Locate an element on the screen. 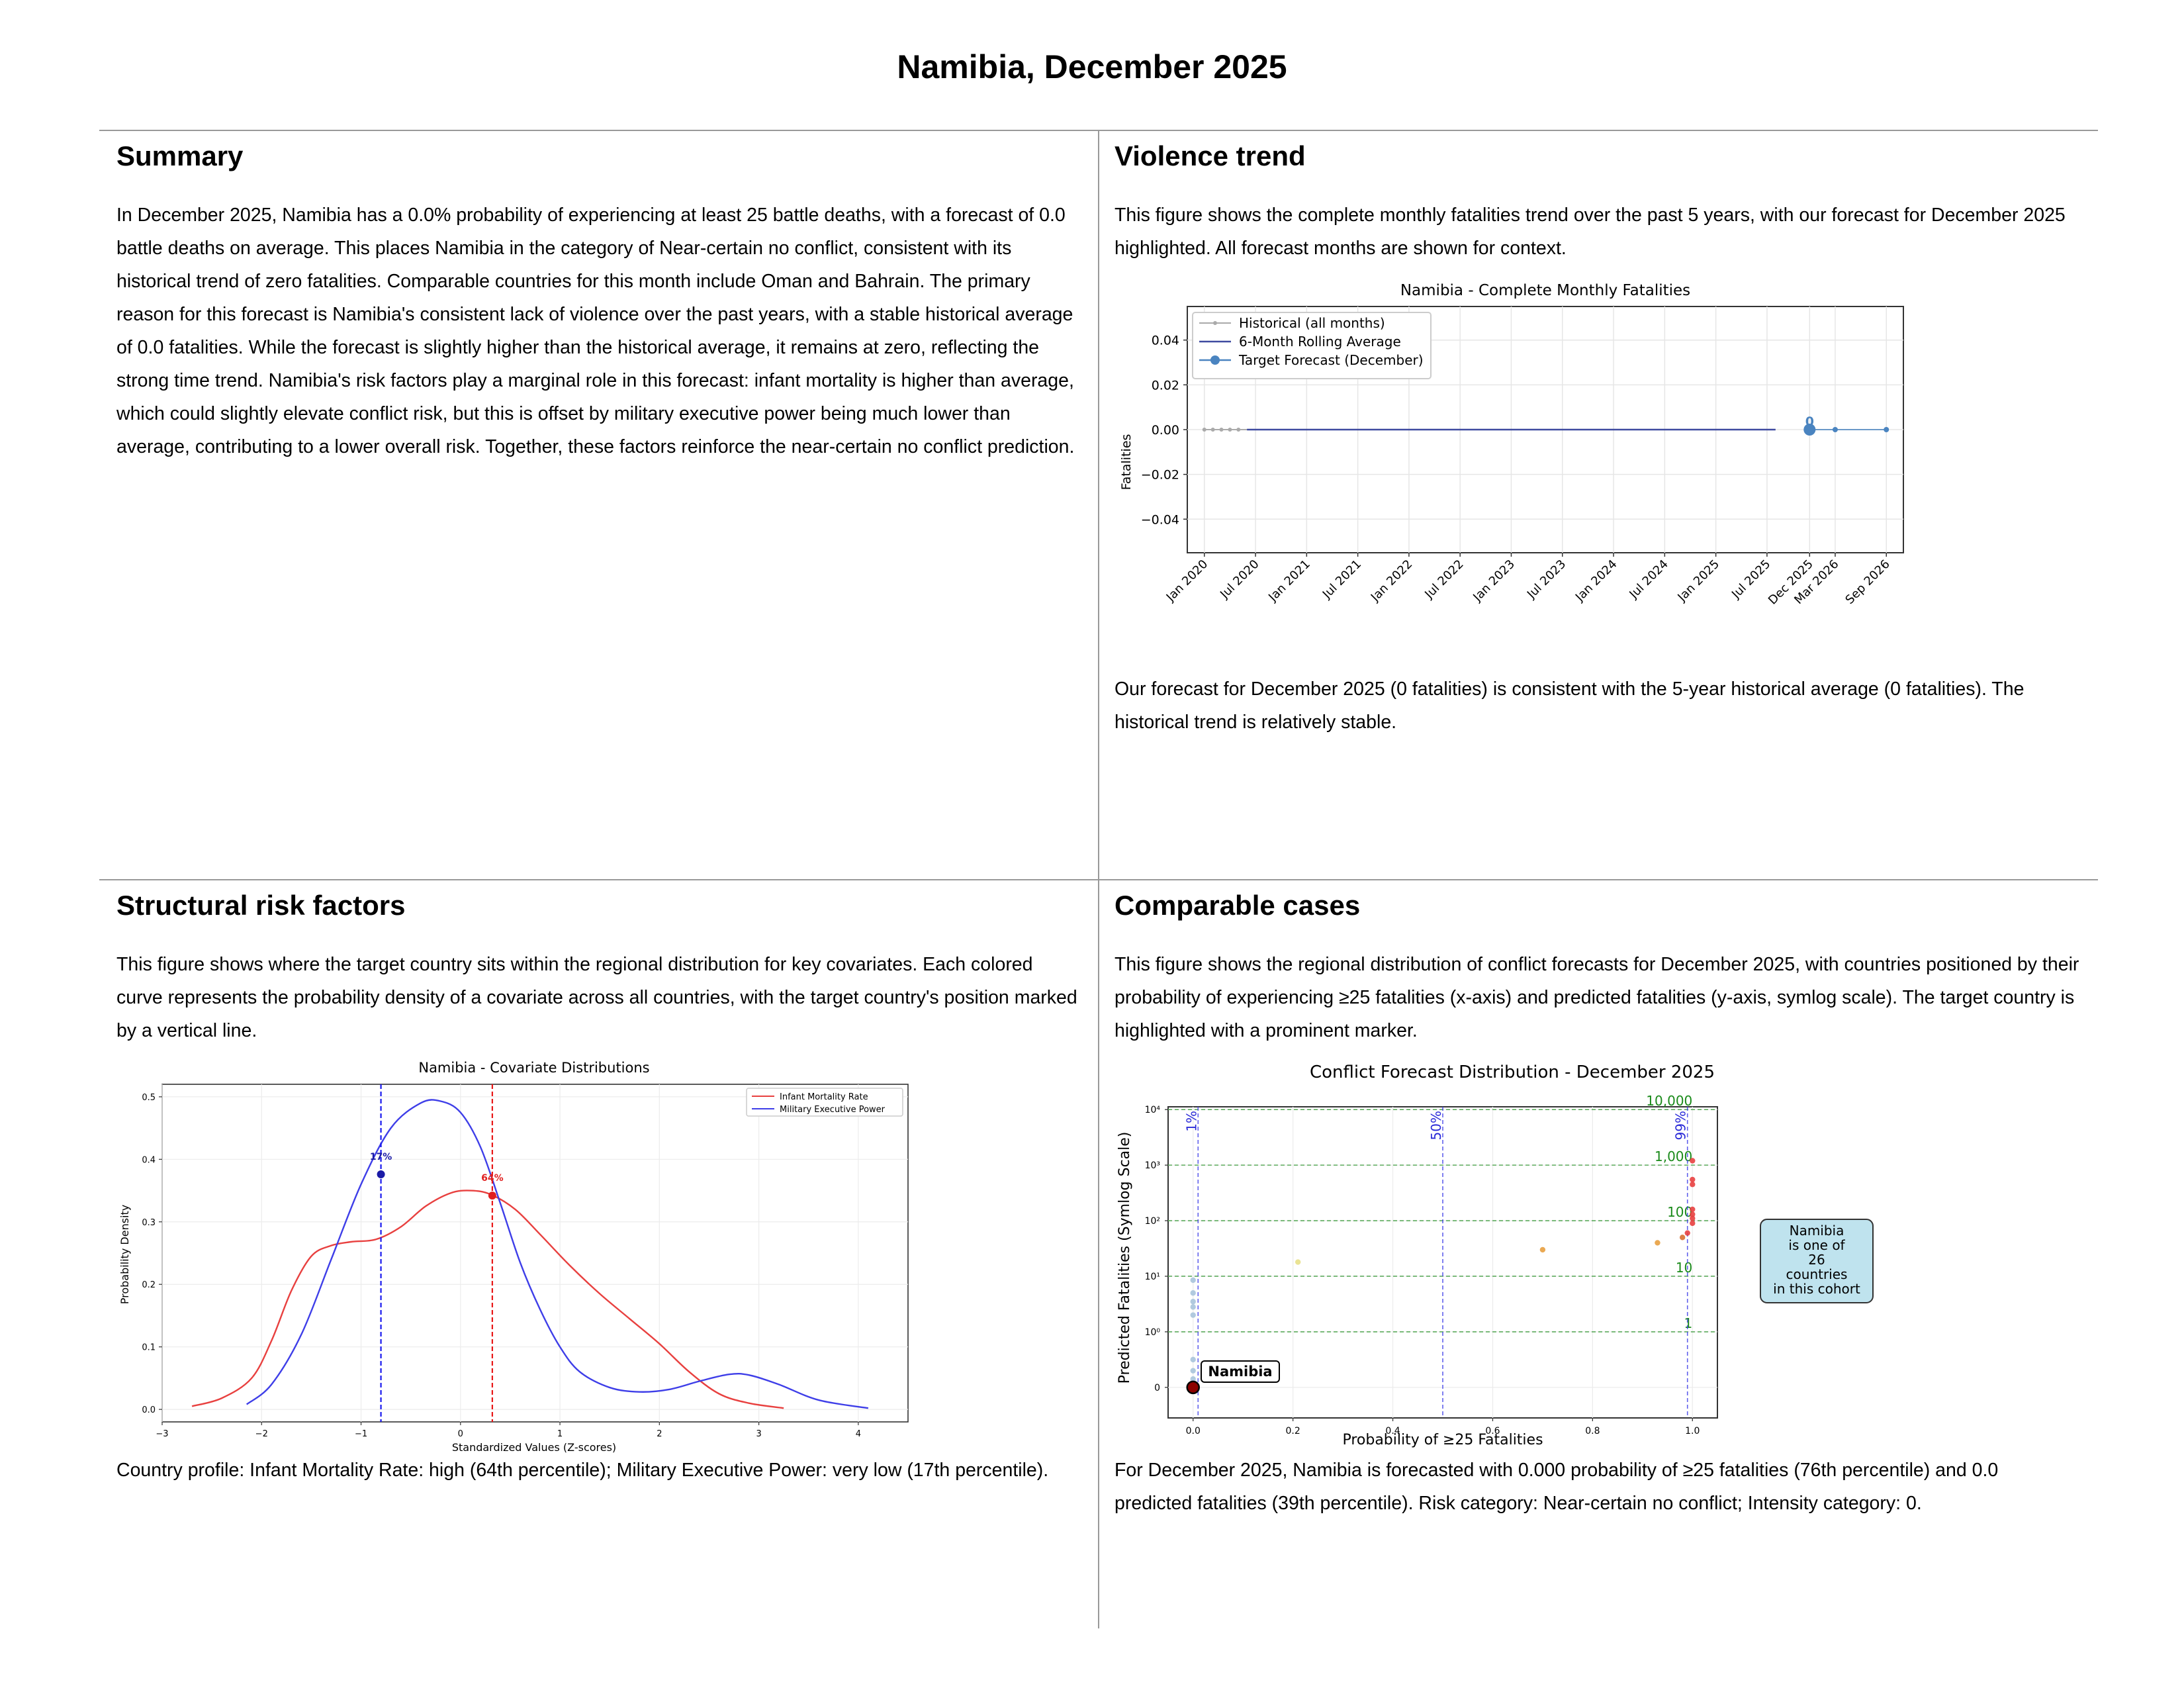 Image resolution: width=2184 pixels, height=1688 pixels. trend-x-tick-label: Jan 2022 is located at coordinates (1392, 581).